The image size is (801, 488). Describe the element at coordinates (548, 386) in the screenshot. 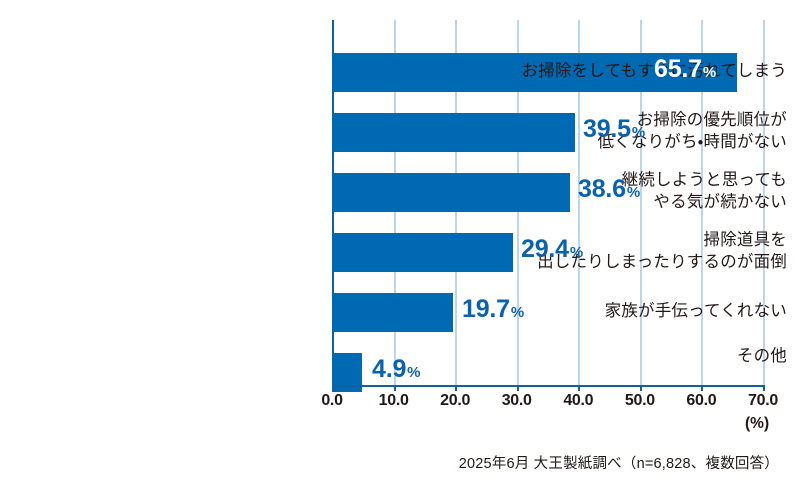

I see `x-axis-line` at that location.